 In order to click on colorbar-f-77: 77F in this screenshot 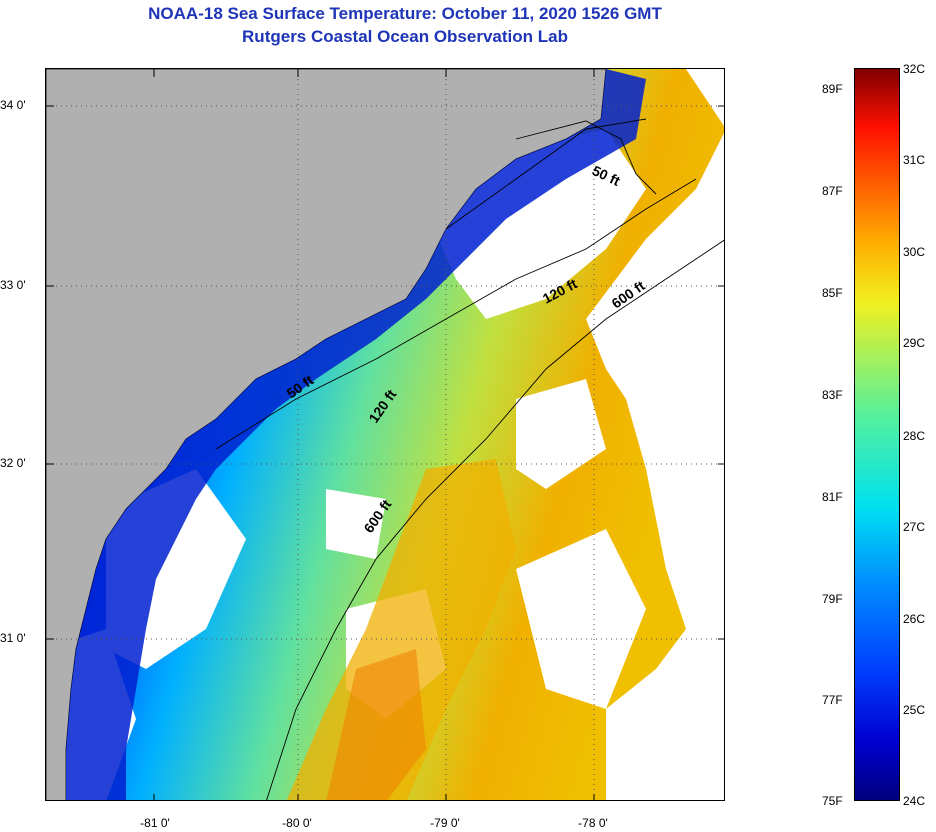, I will do `click(832, 700)`.